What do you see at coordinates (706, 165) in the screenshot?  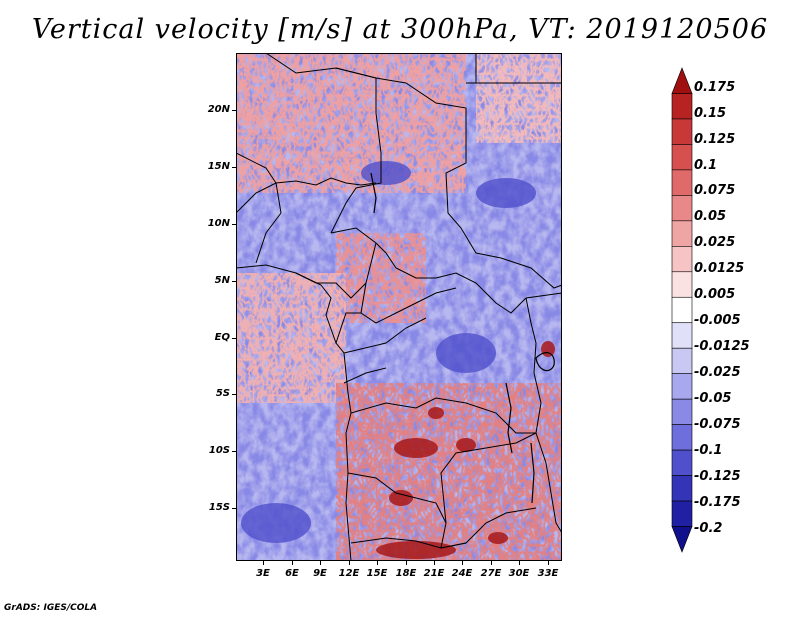 I see `colorbar-label: 0.1` at bounding box center [706, 165].